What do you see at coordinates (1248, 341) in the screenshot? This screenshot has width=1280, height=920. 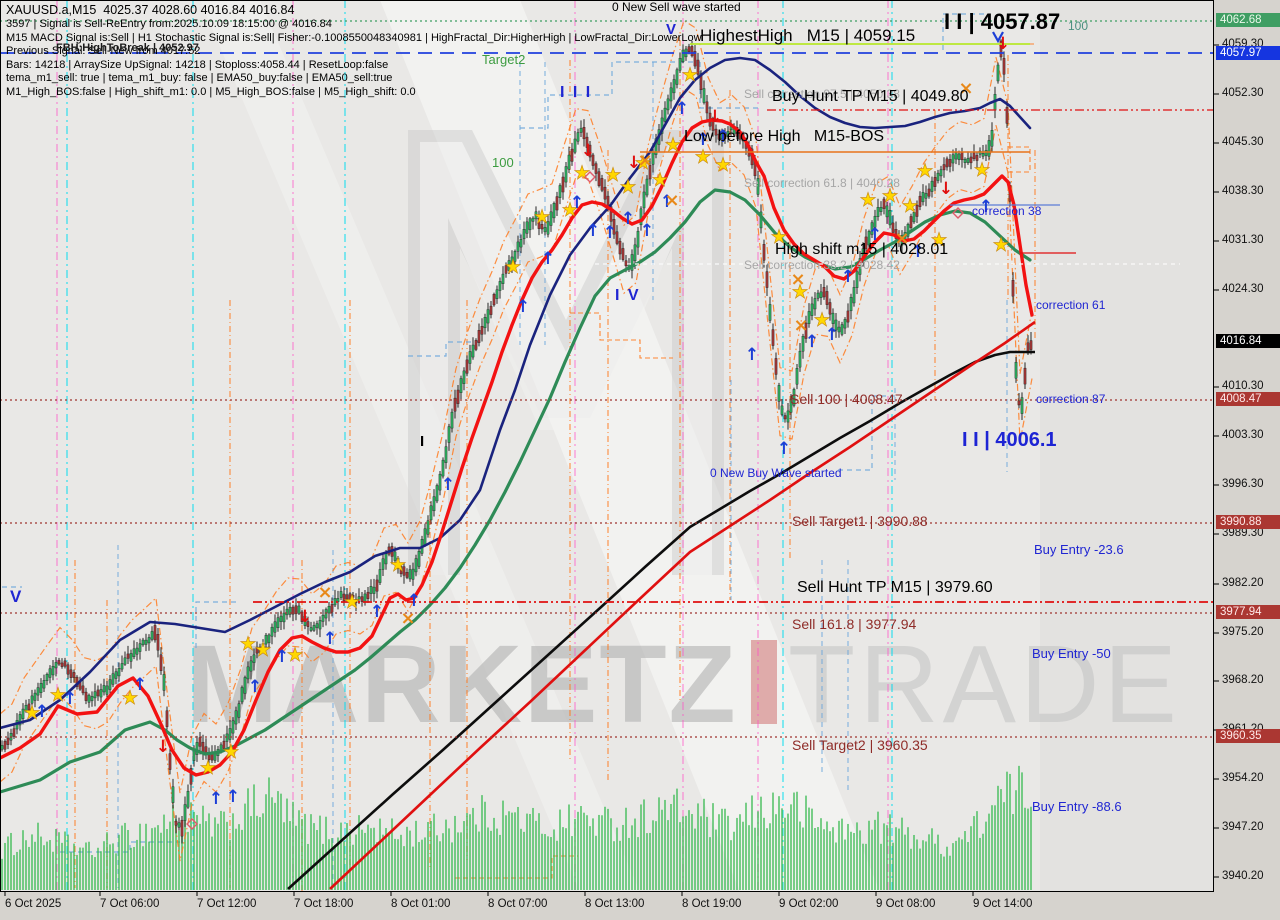 I see `price-badge: 4016.84` at bounding box center [1248, 341].